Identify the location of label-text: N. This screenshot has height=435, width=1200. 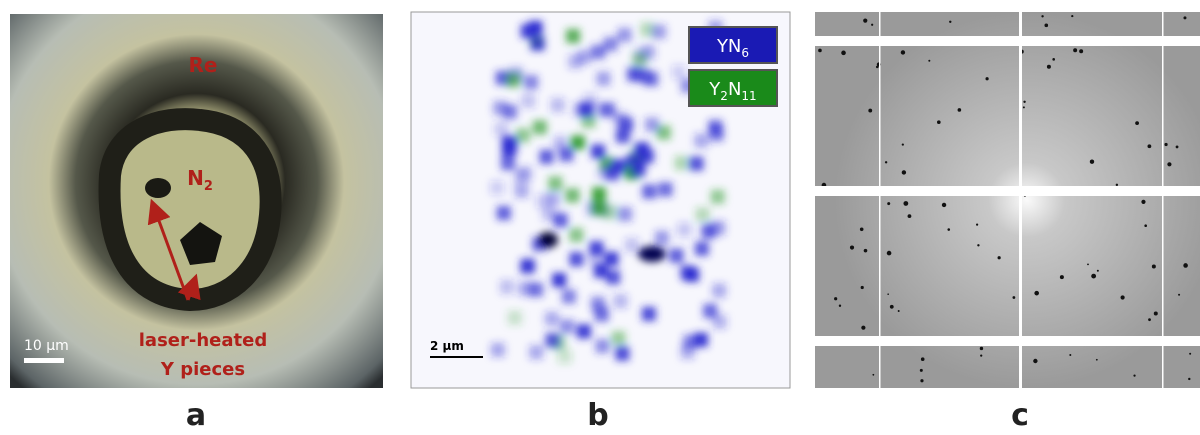
(195, 178).